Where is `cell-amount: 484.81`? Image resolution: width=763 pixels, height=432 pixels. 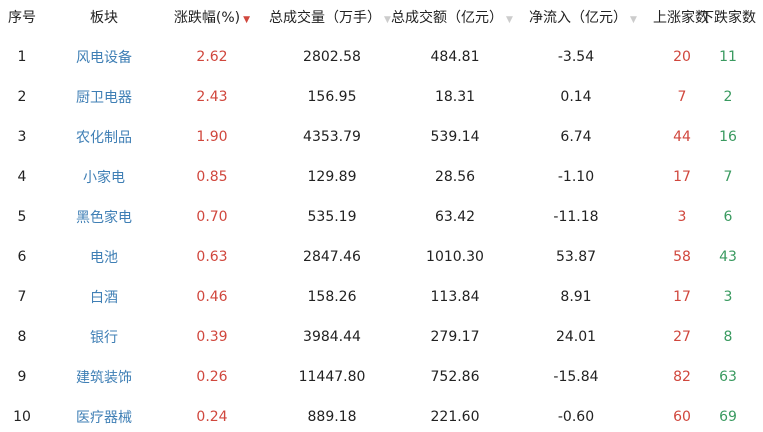 cell-amount: 484.81 is located at coordinates (455, 57).